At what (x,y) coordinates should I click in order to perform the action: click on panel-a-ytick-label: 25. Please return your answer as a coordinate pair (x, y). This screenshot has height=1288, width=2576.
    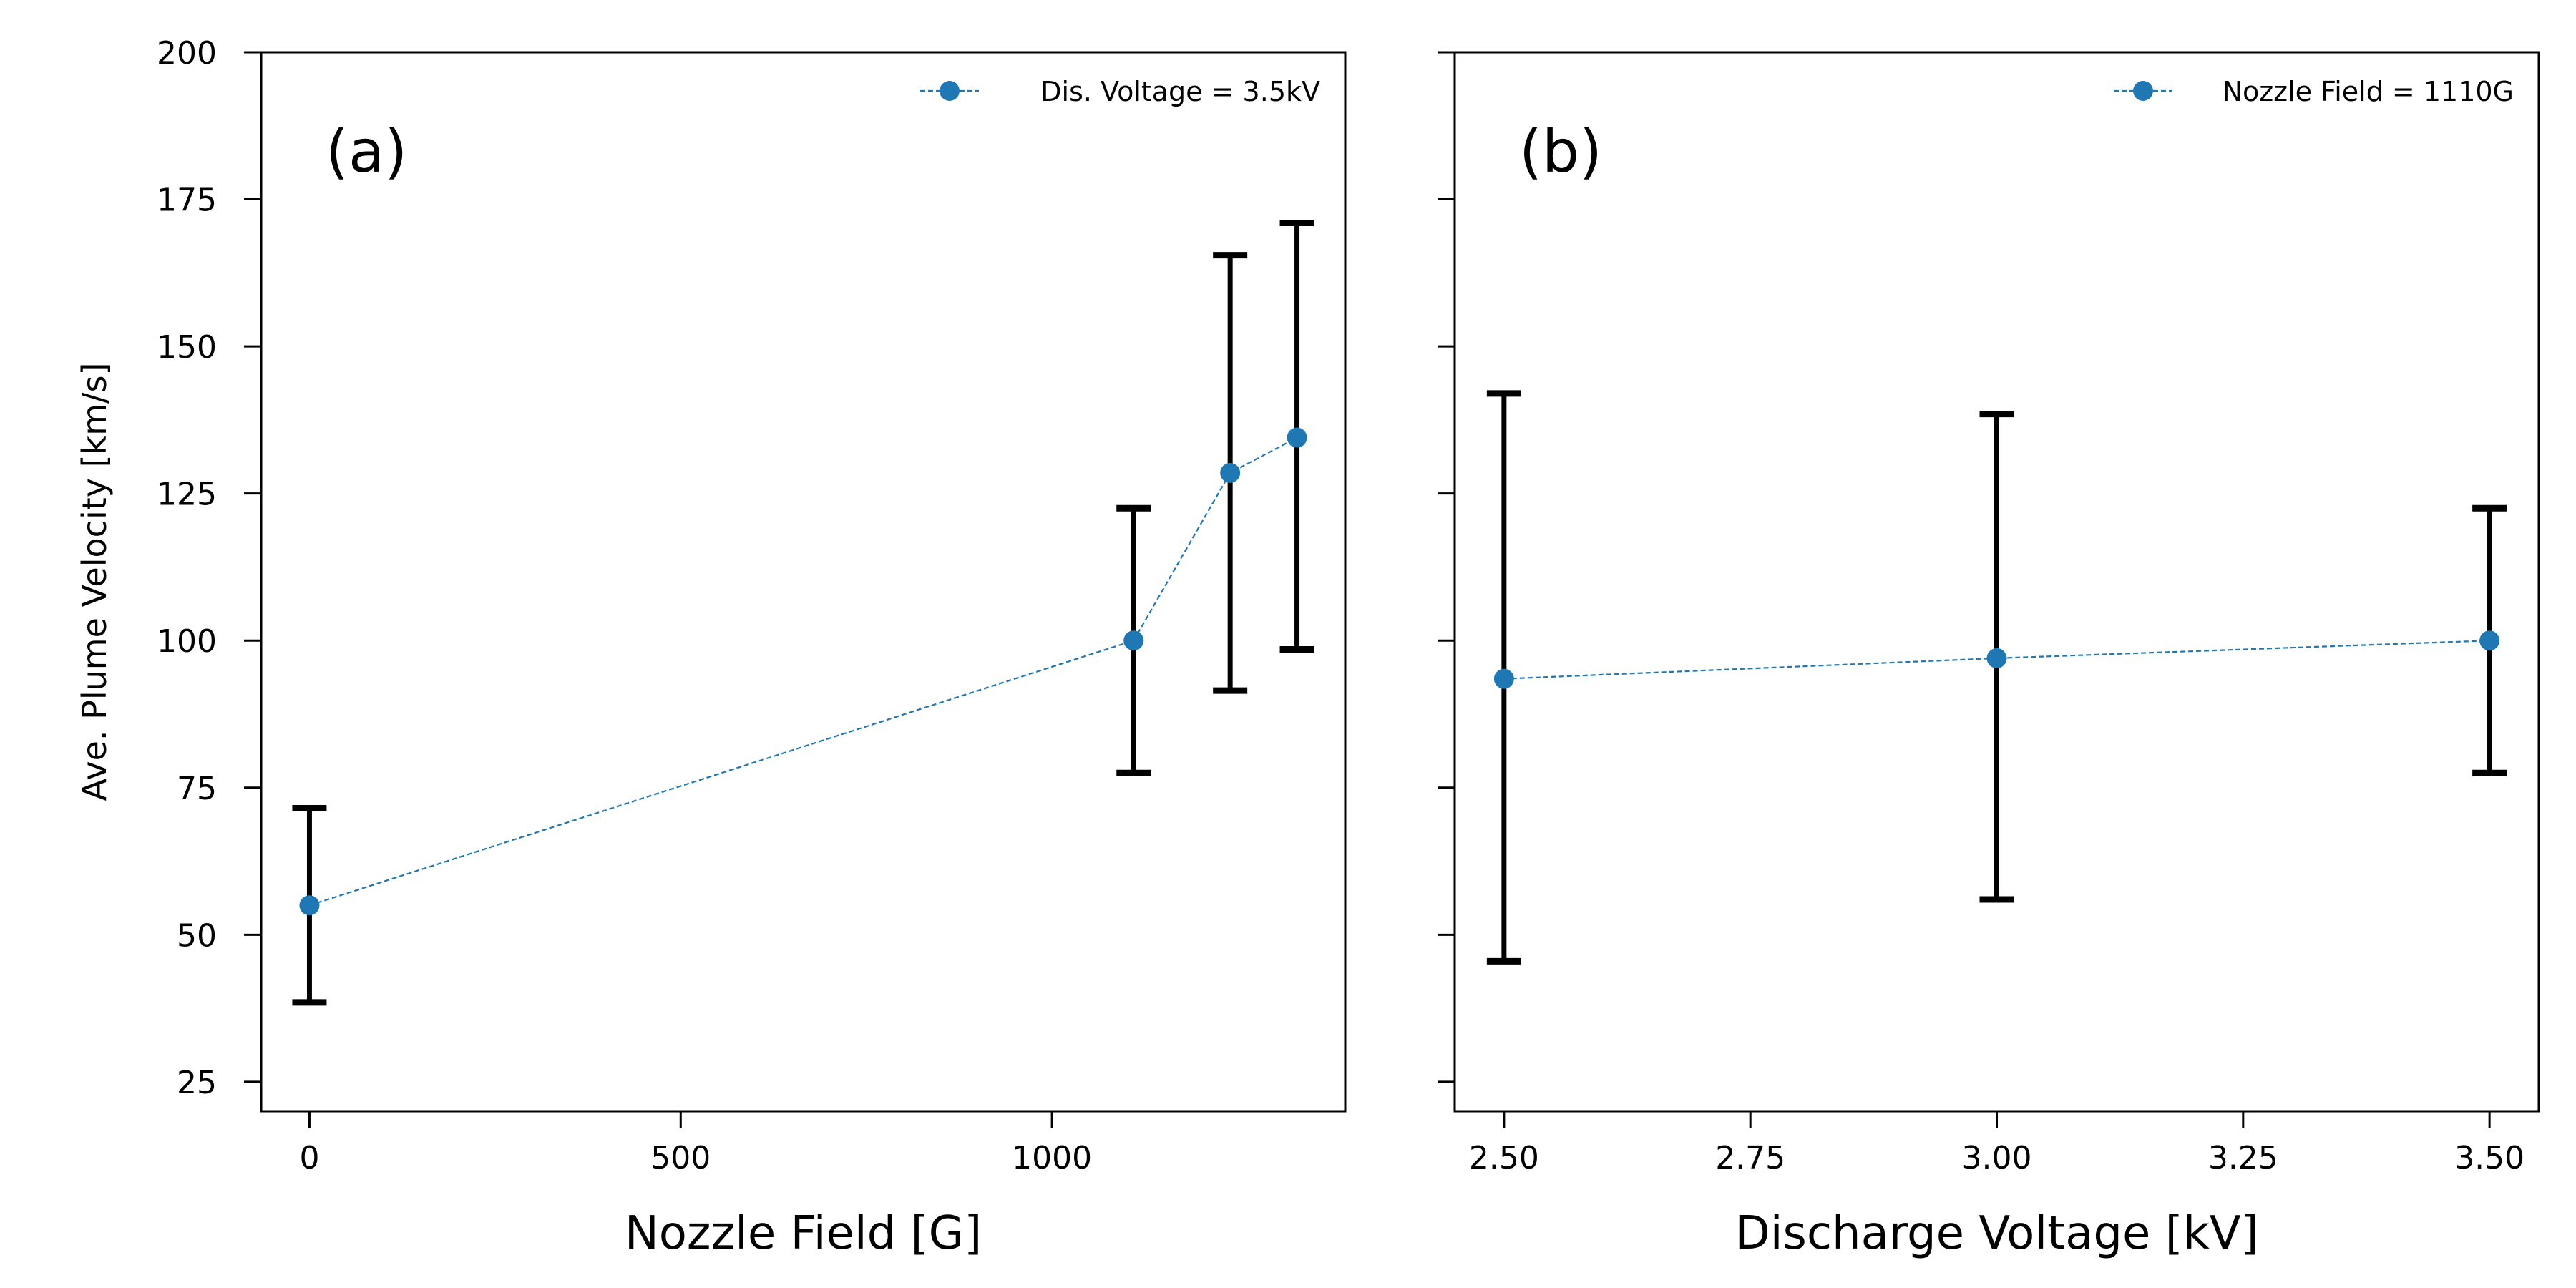
    Looking at the image, I should click on (197, 1083).